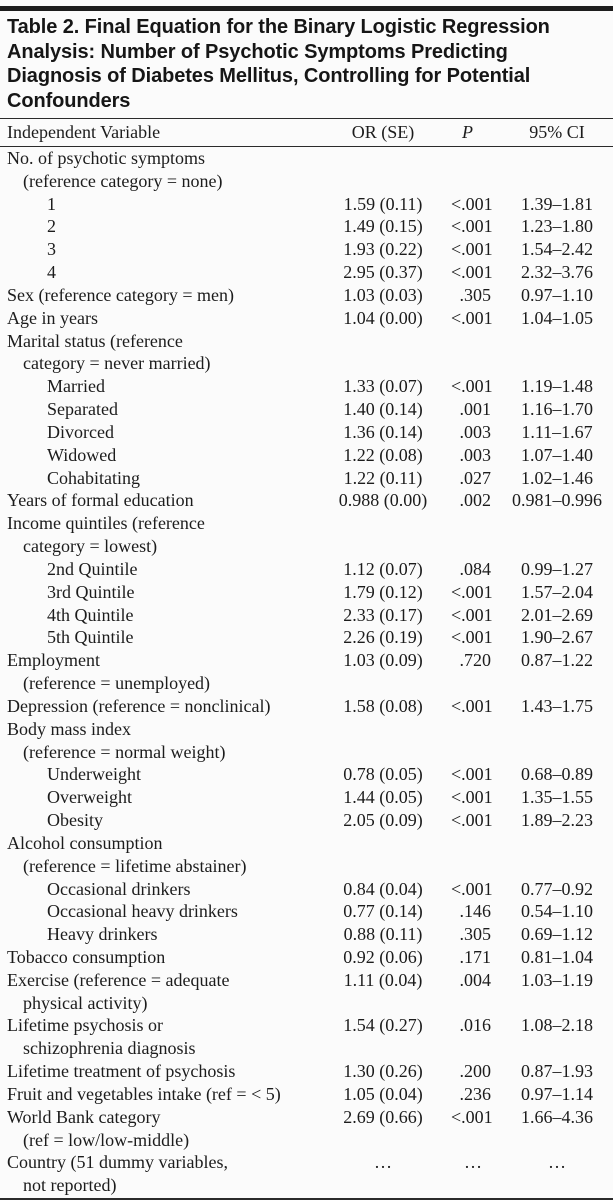 The image size is (613, 1200). Describe the element at coordinates (475, 477) in the screenshot. I see `p-value-cell: .027` at that location.